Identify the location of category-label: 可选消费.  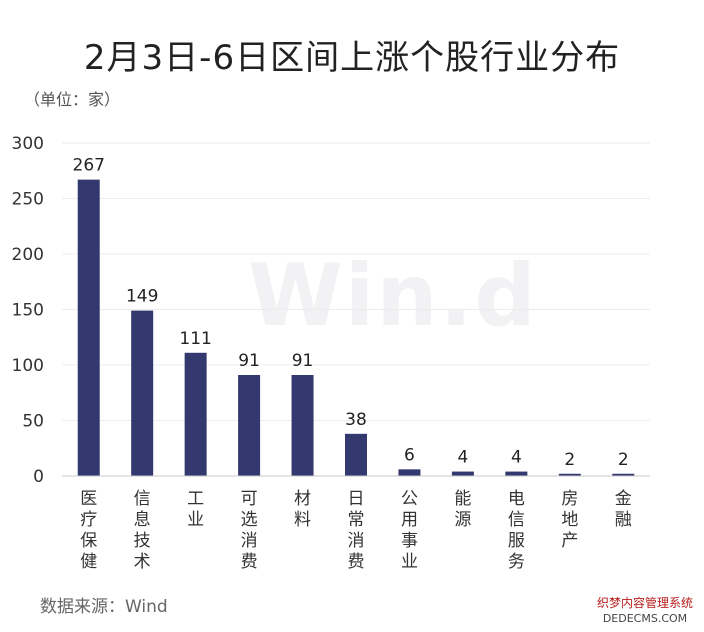
(249, 530).